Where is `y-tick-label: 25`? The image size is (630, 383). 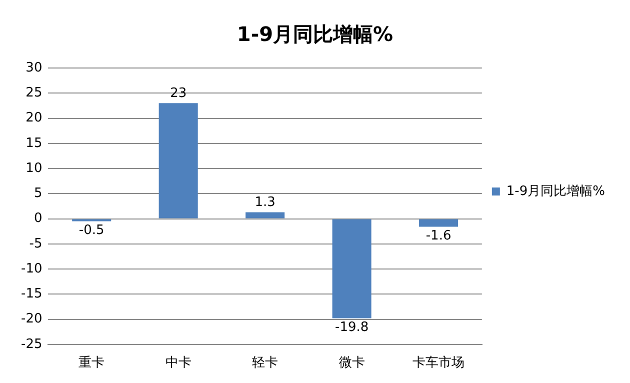
y-tick-label: 25 is located at coordinates (34, 93).